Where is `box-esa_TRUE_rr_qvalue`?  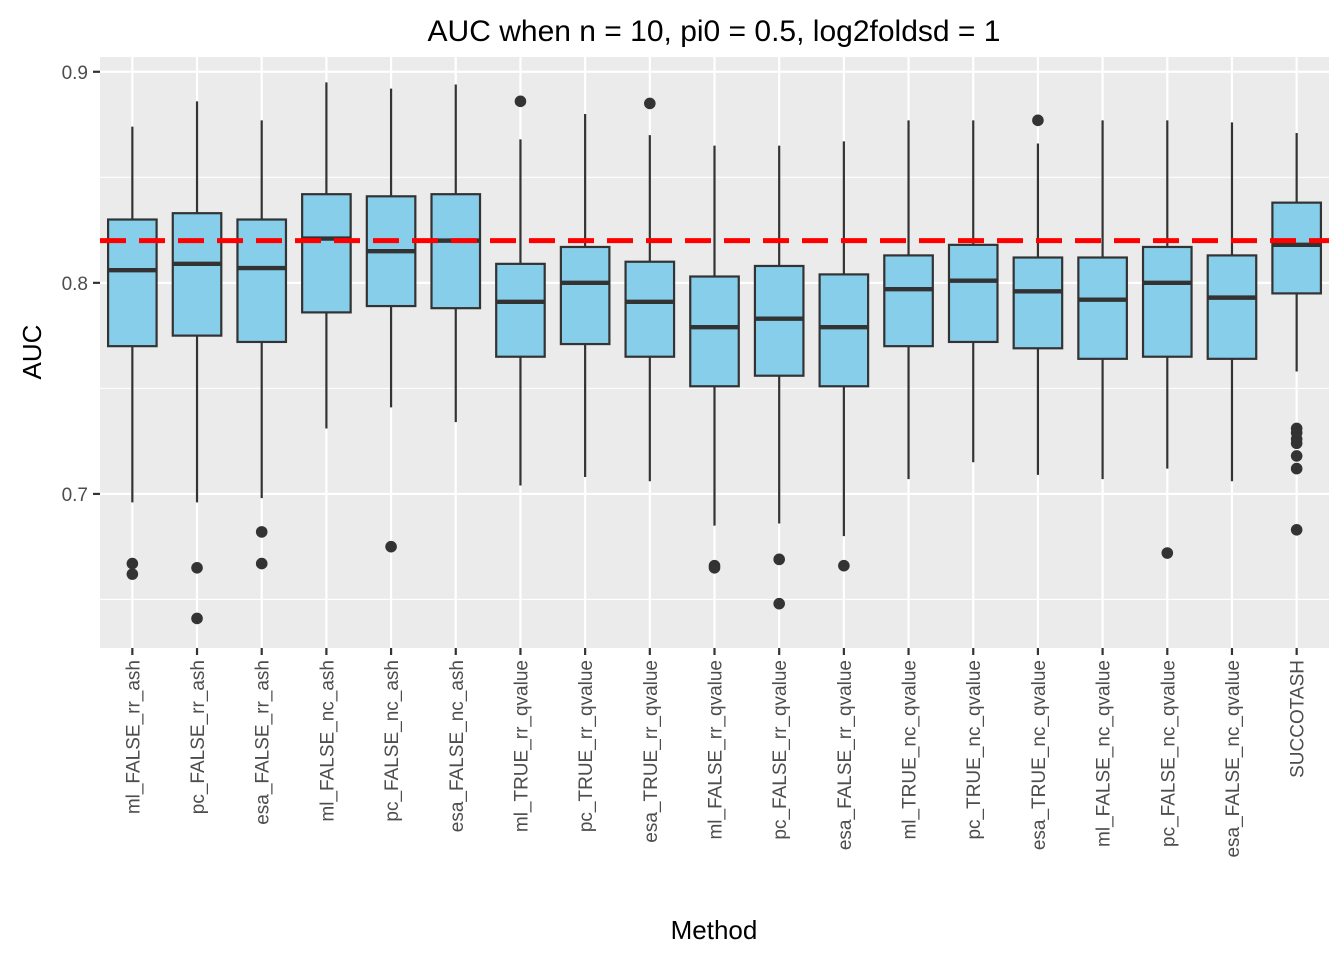 box-esa_TRUE_rr_qvalue is located at coordinates (650, 289).